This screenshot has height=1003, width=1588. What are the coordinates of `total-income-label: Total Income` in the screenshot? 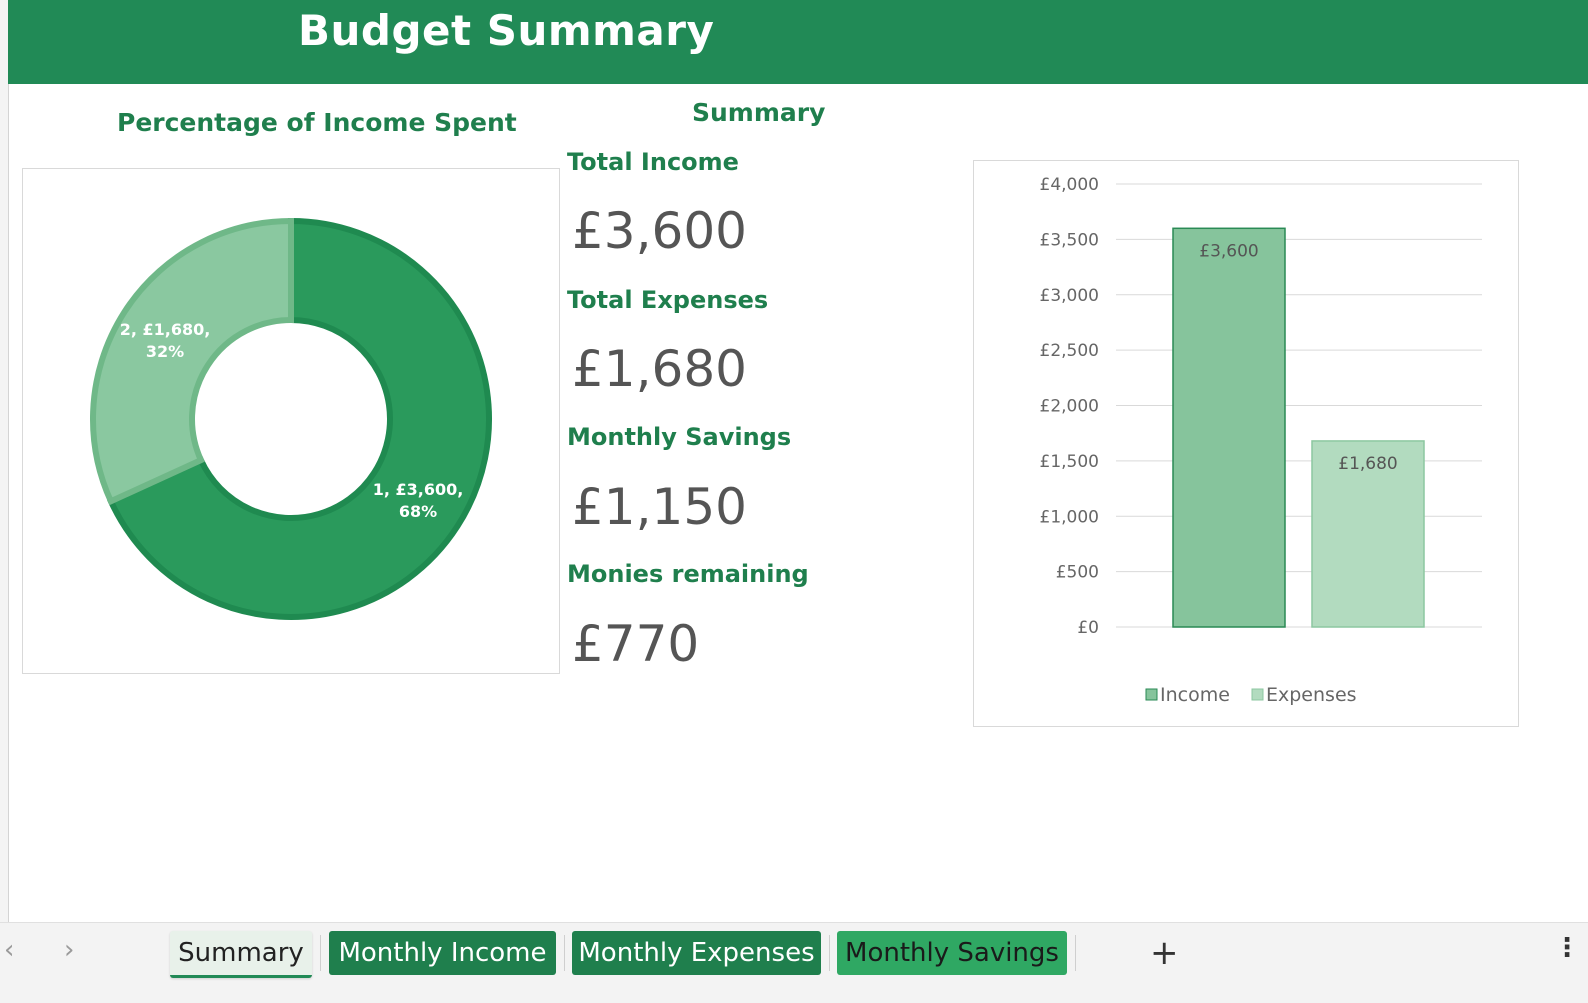 It's located at (653, 162).